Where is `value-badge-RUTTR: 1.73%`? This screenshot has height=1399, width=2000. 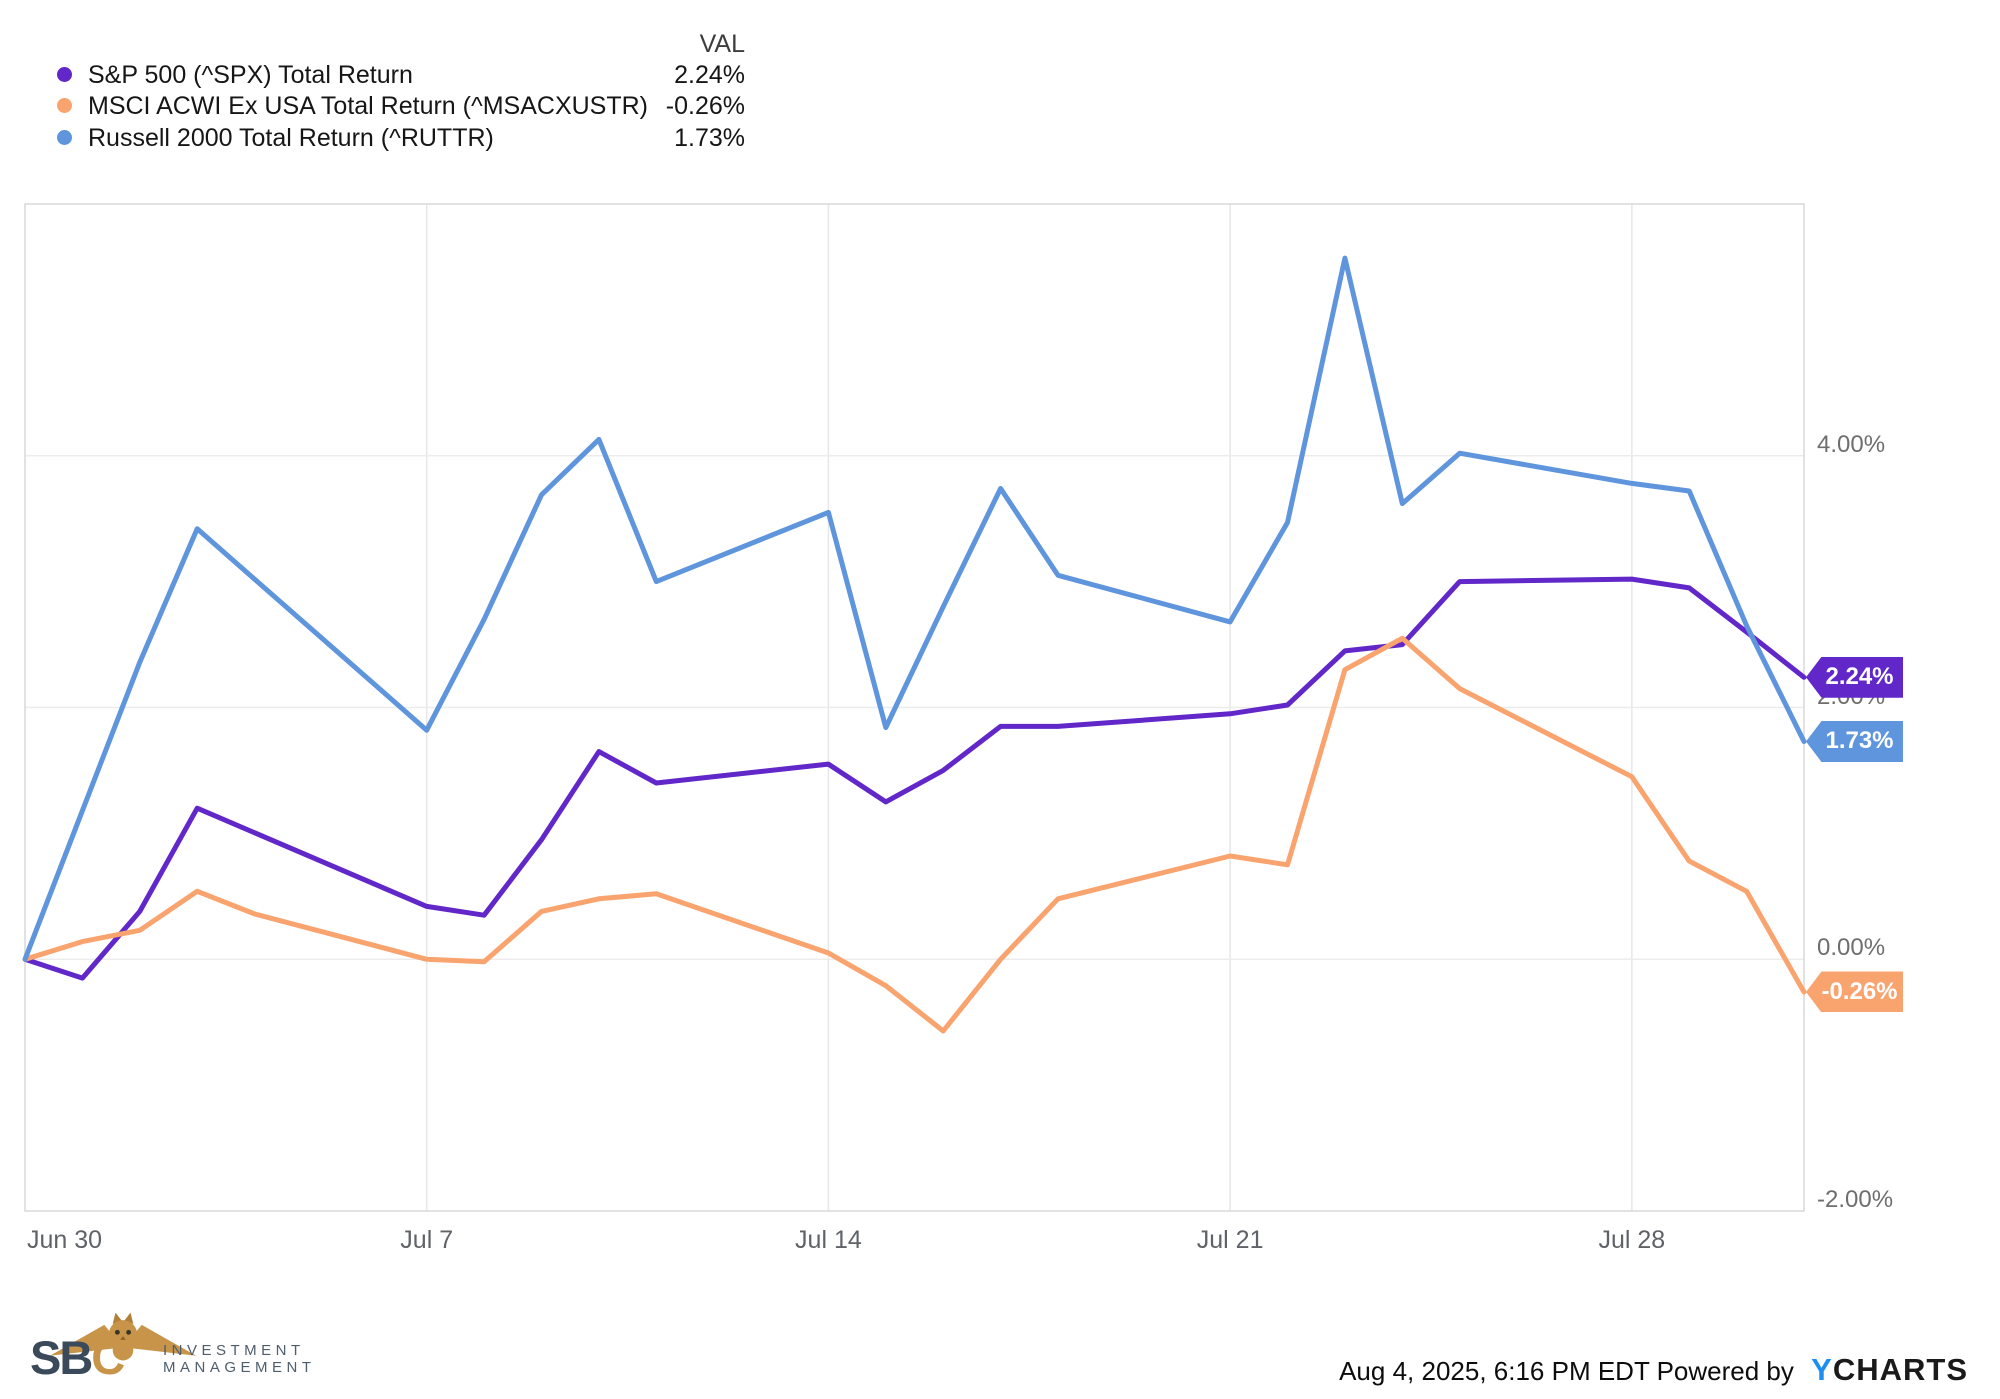 value-badge-RUTTR: 1.73% is located at coordinates (1854, 741).